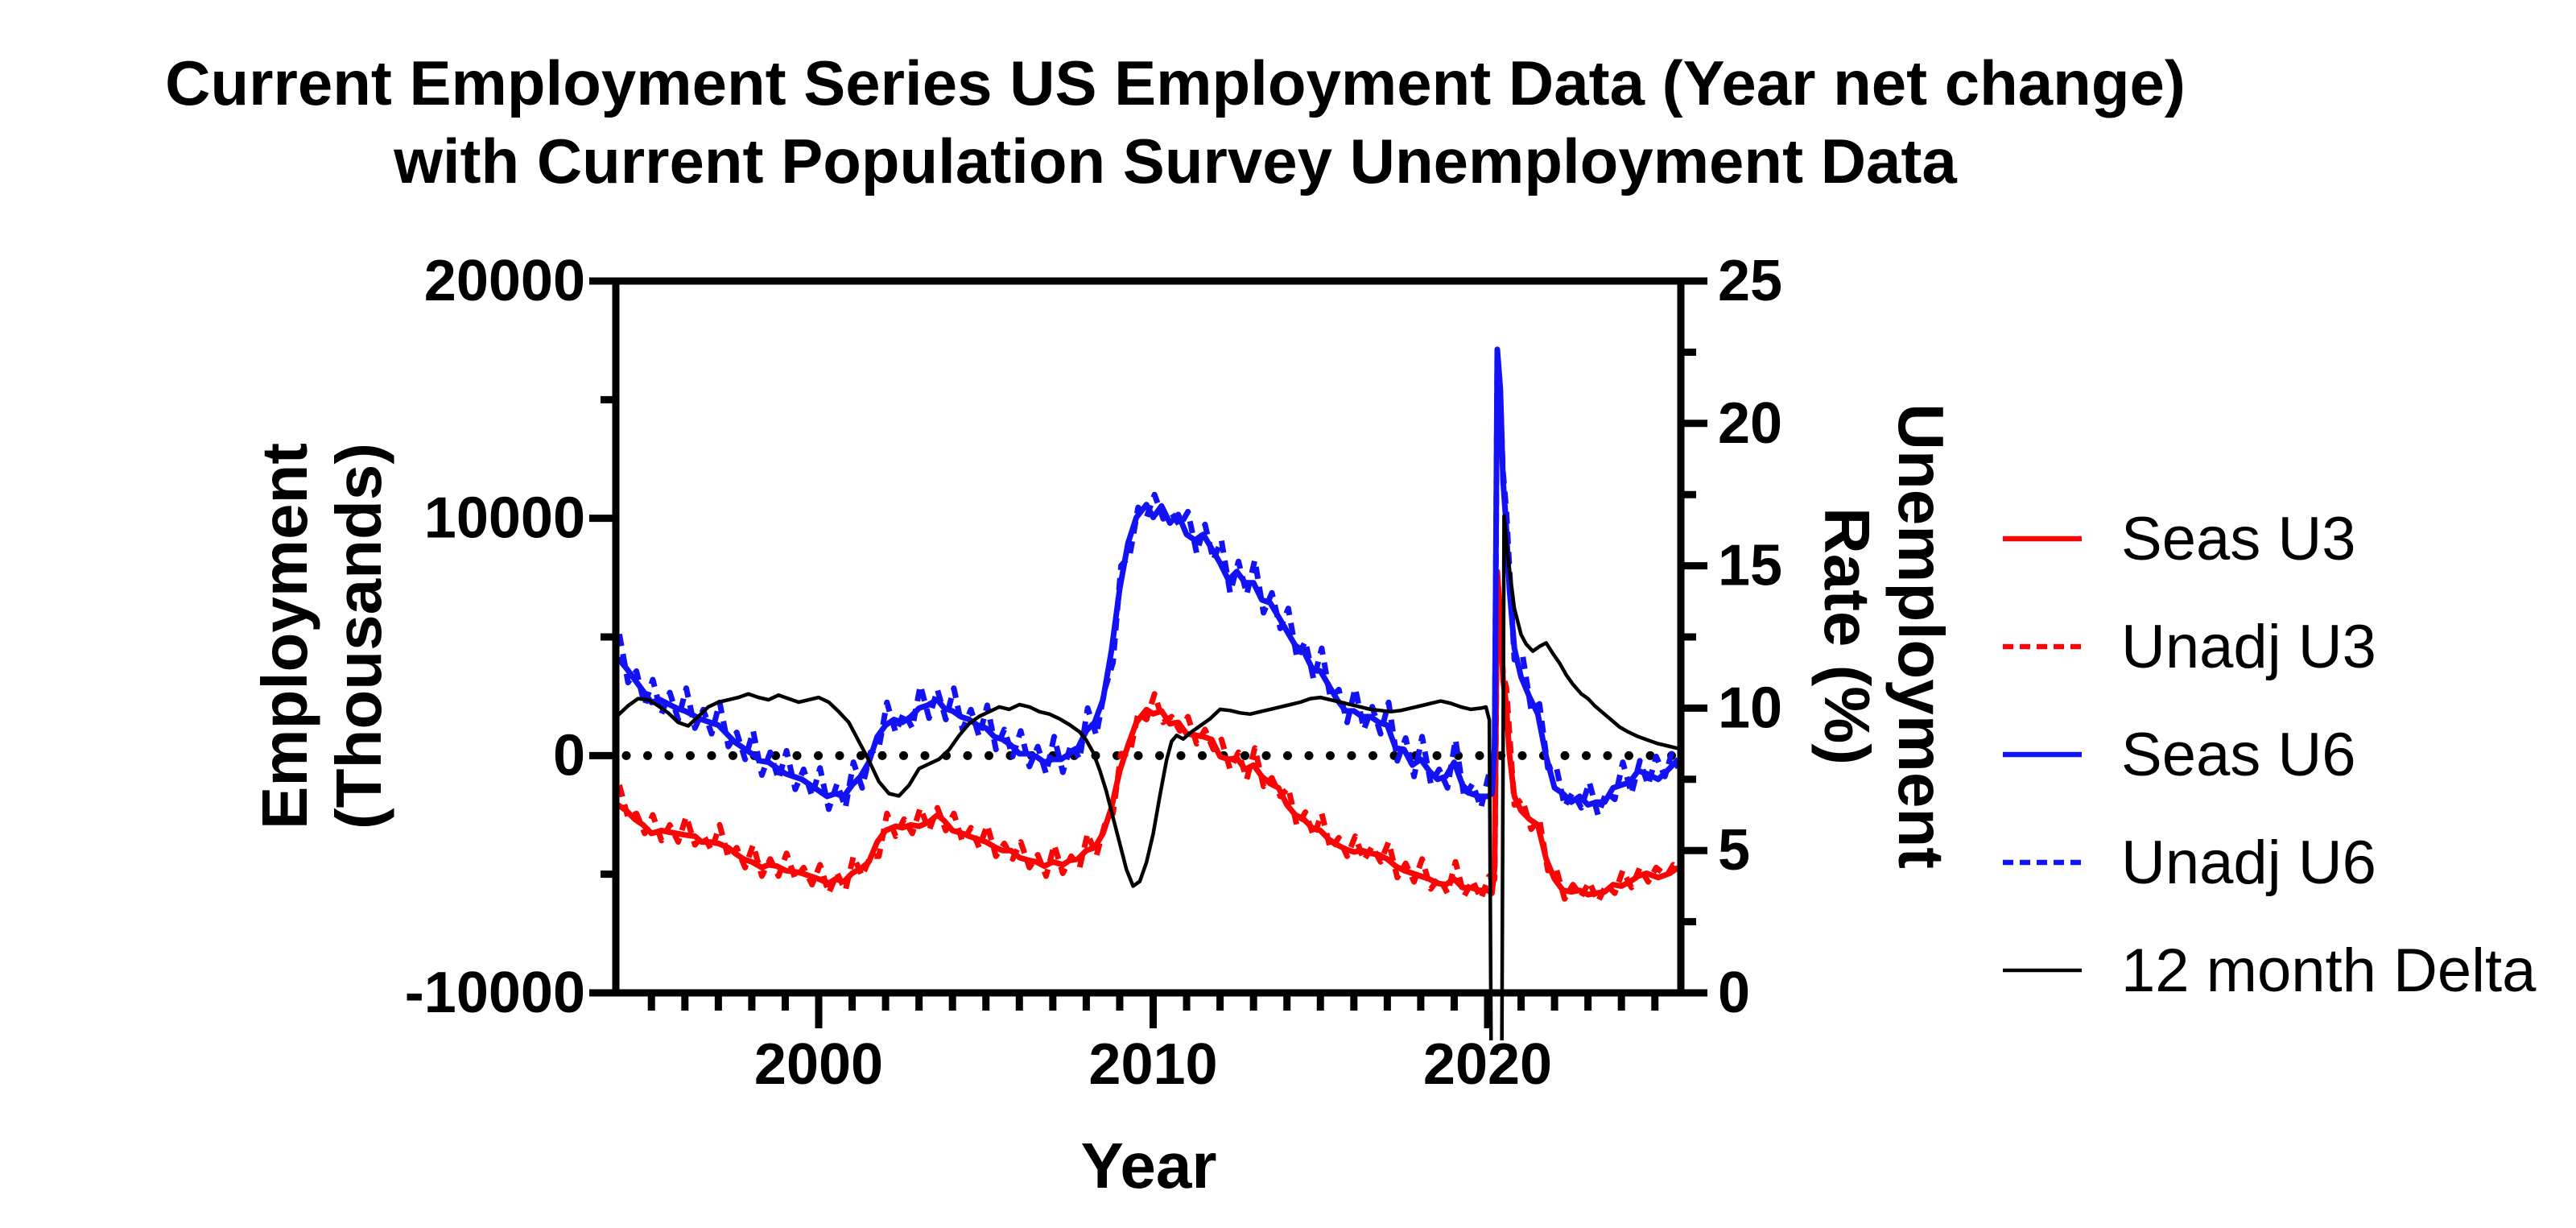 The height and width of the screenshot is (1228, 2576). Describe the element at coordinates (1884, 636) in the screenshot. I see `right-axis-title: Unemployment Rate (%)` at that location.